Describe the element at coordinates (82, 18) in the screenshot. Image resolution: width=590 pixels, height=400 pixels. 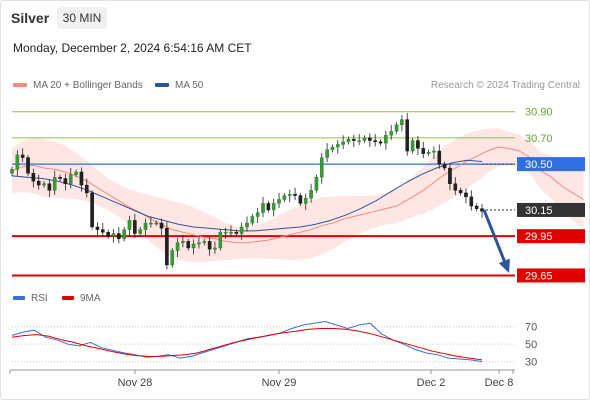
I see `interval-button: 30 MIN` at that location.